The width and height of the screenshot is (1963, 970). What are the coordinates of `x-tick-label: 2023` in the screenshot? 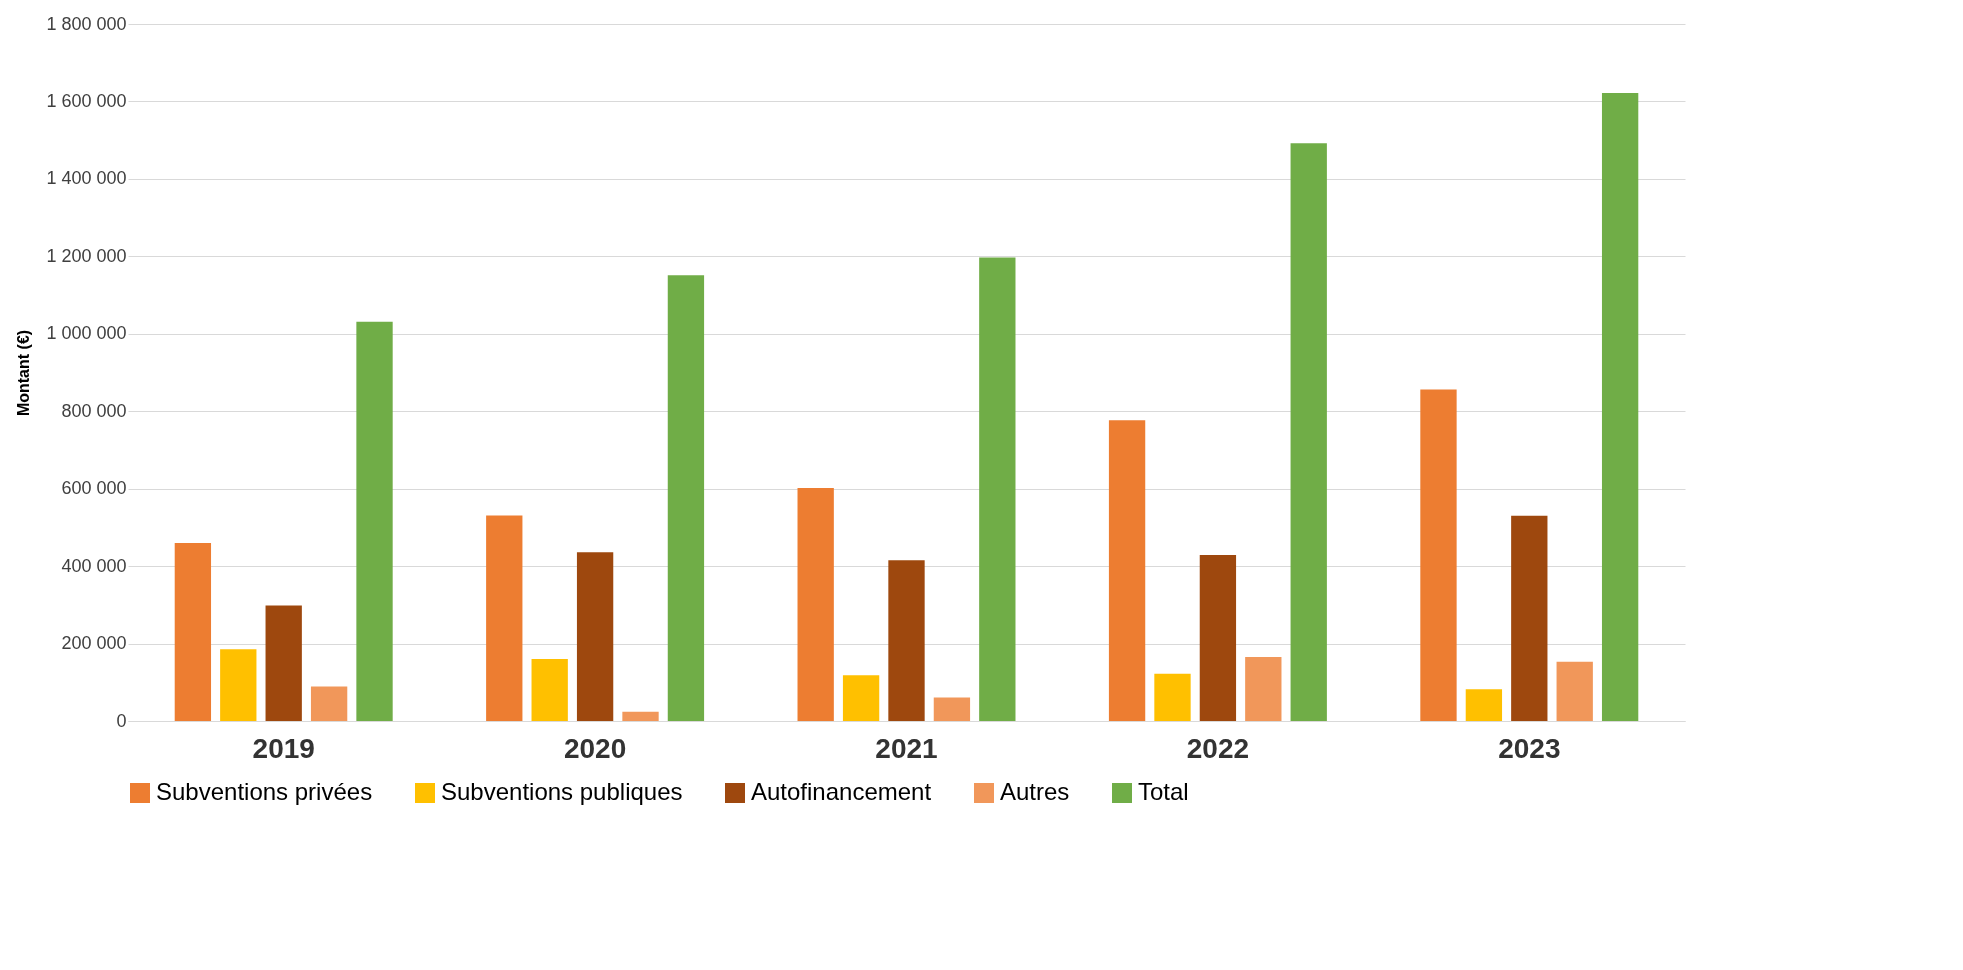 It's located at (1529, 748).